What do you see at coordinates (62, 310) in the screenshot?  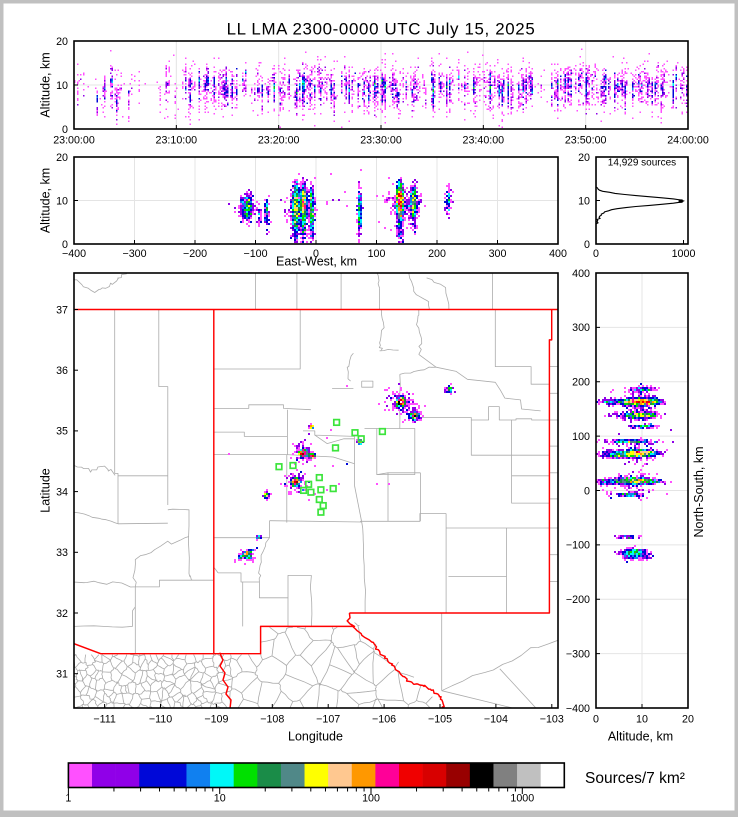 I see `svg-text: 37` at bounding box center [62, 310].